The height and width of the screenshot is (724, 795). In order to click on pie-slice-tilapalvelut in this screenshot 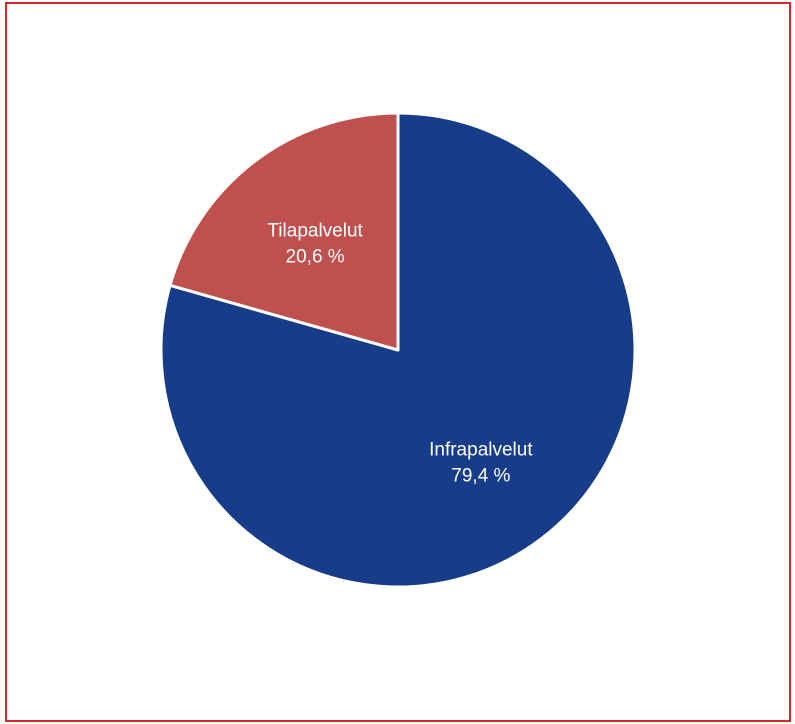, I will do `click(284, 231)`.